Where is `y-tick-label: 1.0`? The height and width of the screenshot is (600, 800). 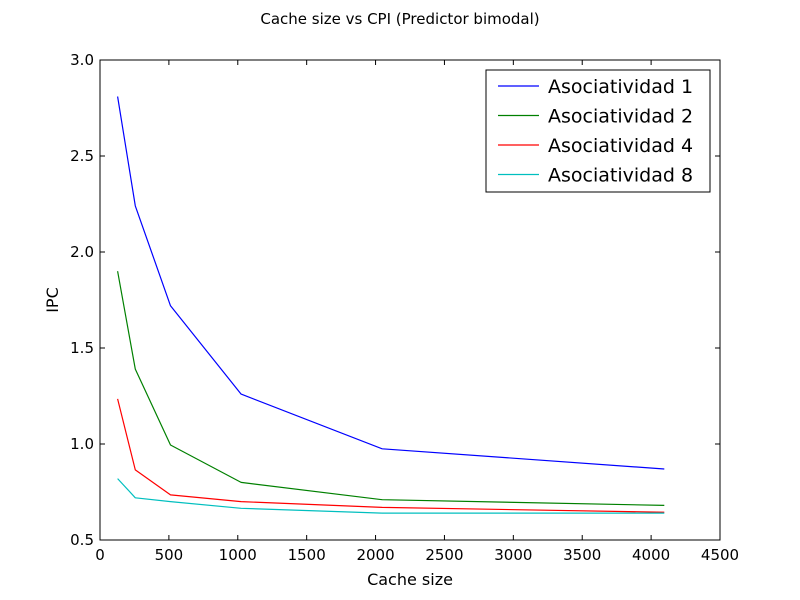 y-tick-label: 1.0 is located at coordinates (82, 444).